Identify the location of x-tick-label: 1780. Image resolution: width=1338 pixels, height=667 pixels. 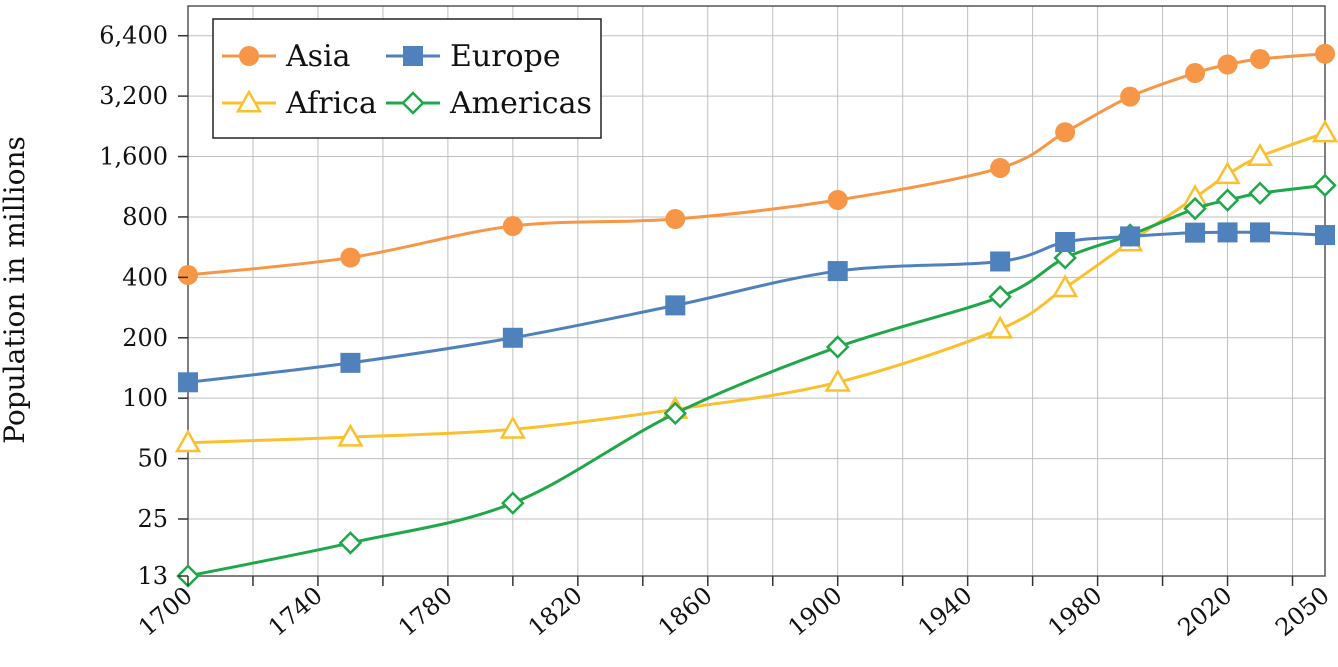
(425, 611).